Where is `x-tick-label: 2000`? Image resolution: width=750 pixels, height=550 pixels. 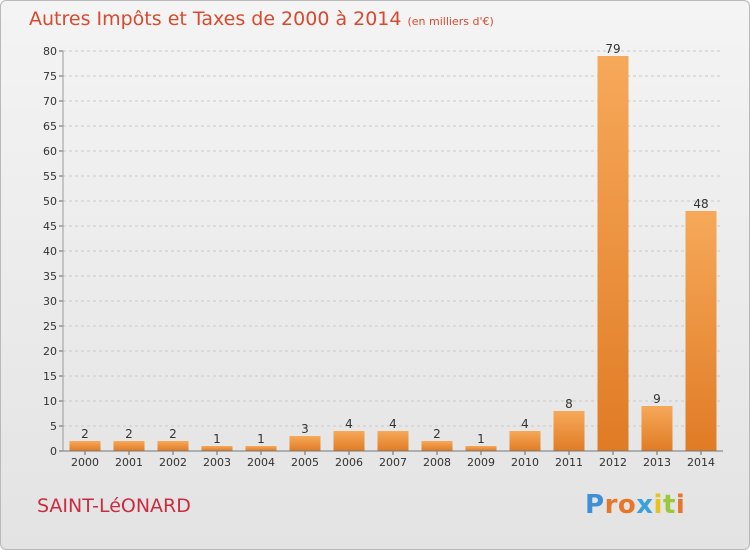 x-tick-label: 2000 is located at coordinates (85, 462).